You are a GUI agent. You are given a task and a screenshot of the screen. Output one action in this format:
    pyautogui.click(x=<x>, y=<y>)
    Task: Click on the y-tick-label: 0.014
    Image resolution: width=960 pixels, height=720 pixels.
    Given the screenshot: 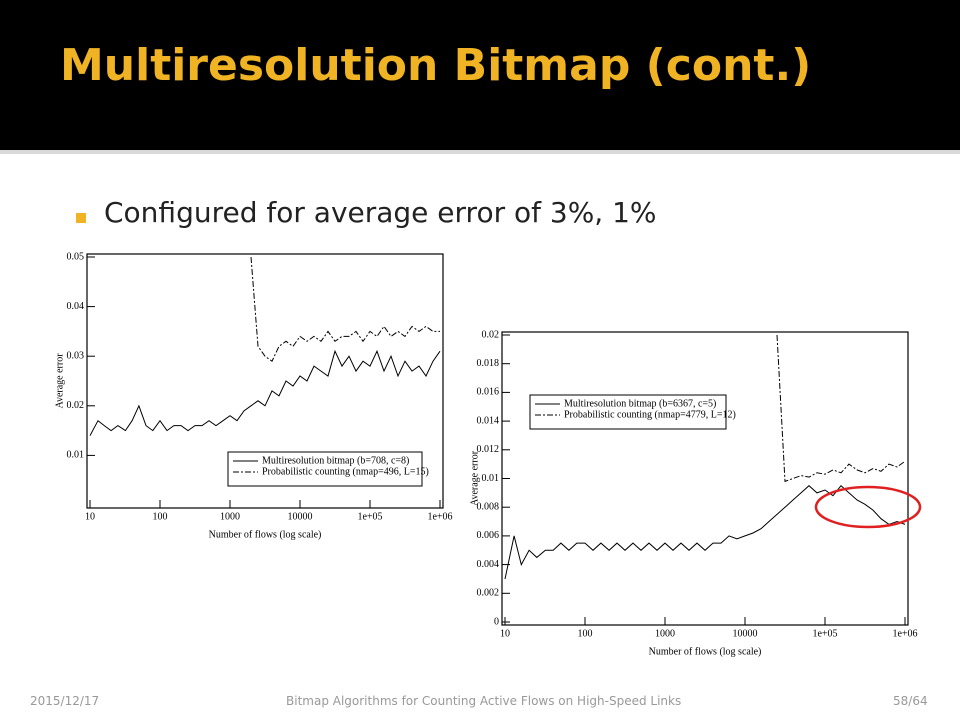 What is the action you would take?
    pyautogui.click(x=488, y=420)
    